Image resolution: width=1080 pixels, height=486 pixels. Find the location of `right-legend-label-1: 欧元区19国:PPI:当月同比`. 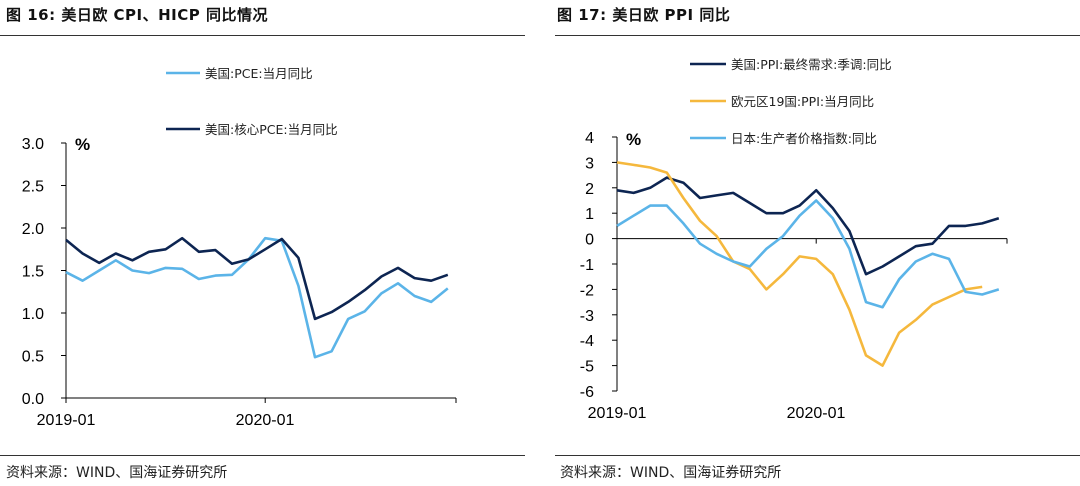

right-legend-label-1: 欧元区19国:PPI:当月同比 is located at coordinates (802, 101).